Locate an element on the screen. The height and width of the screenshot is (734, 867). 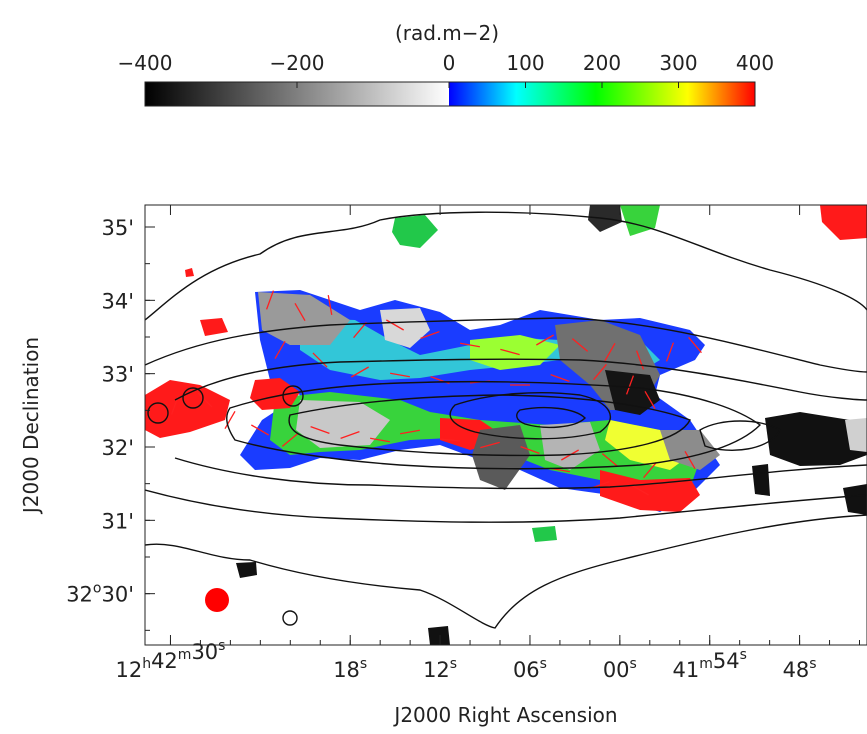
colorbar: (rad.m−2) −400 −200 0 100 200 300 400 is located at coordinates (446, 64).